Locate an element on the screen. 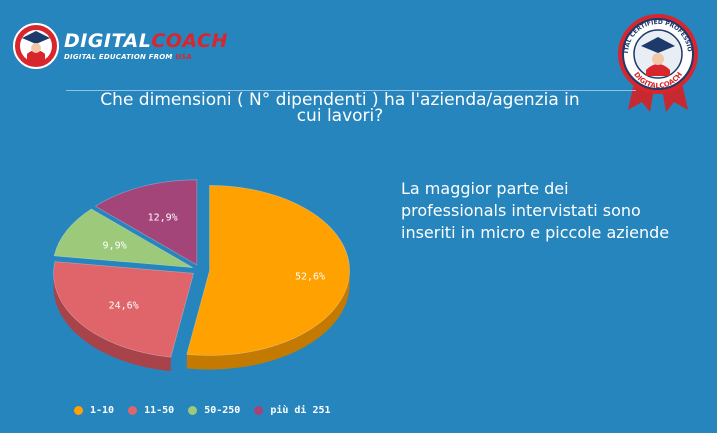 The image size is (717, 433). mascot-logo-icon is located at coordinates (36, 46).